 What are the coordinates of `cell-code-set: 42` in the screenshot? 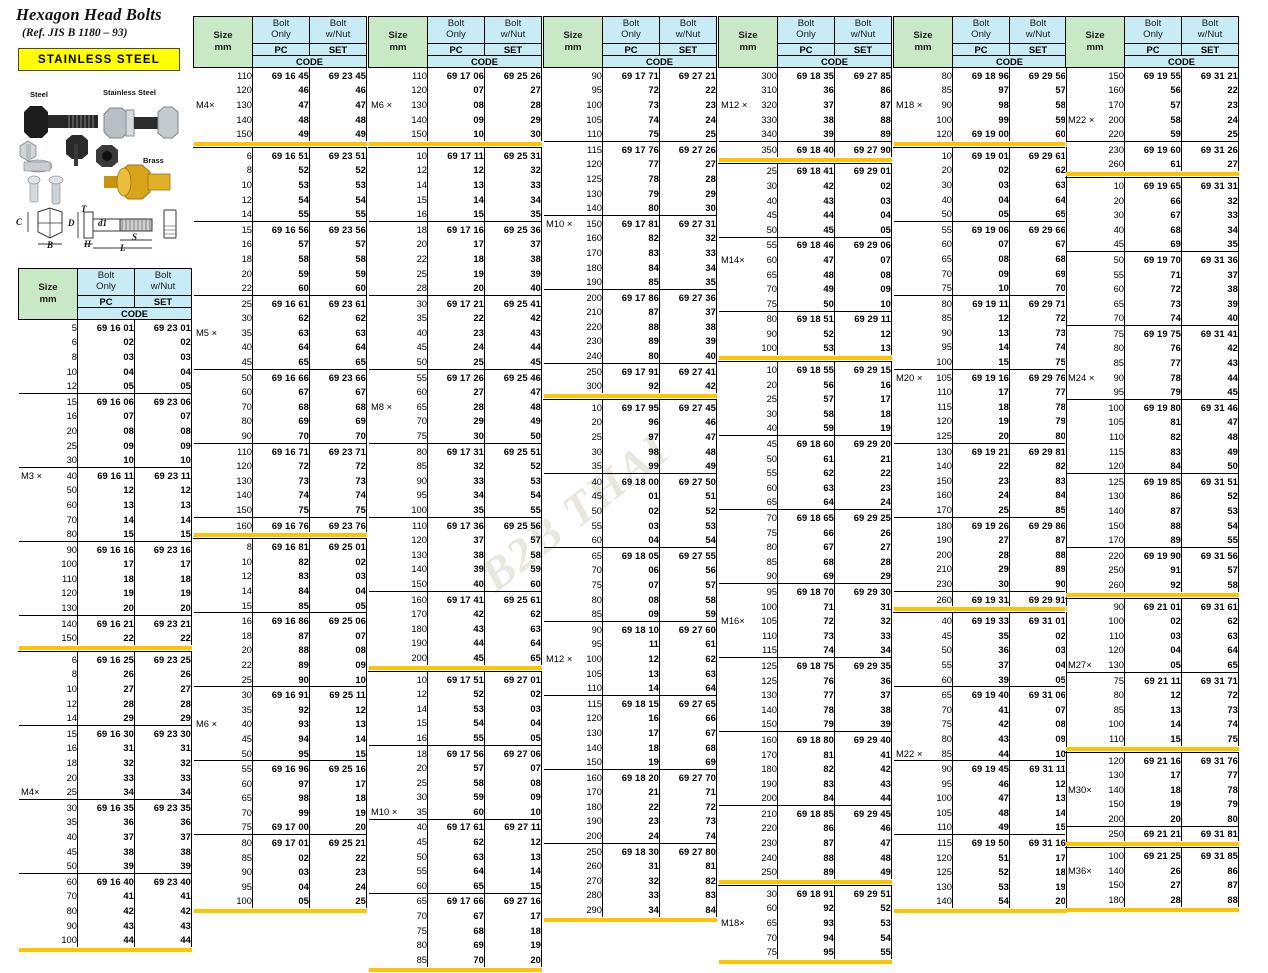 It's located at (863, 768).